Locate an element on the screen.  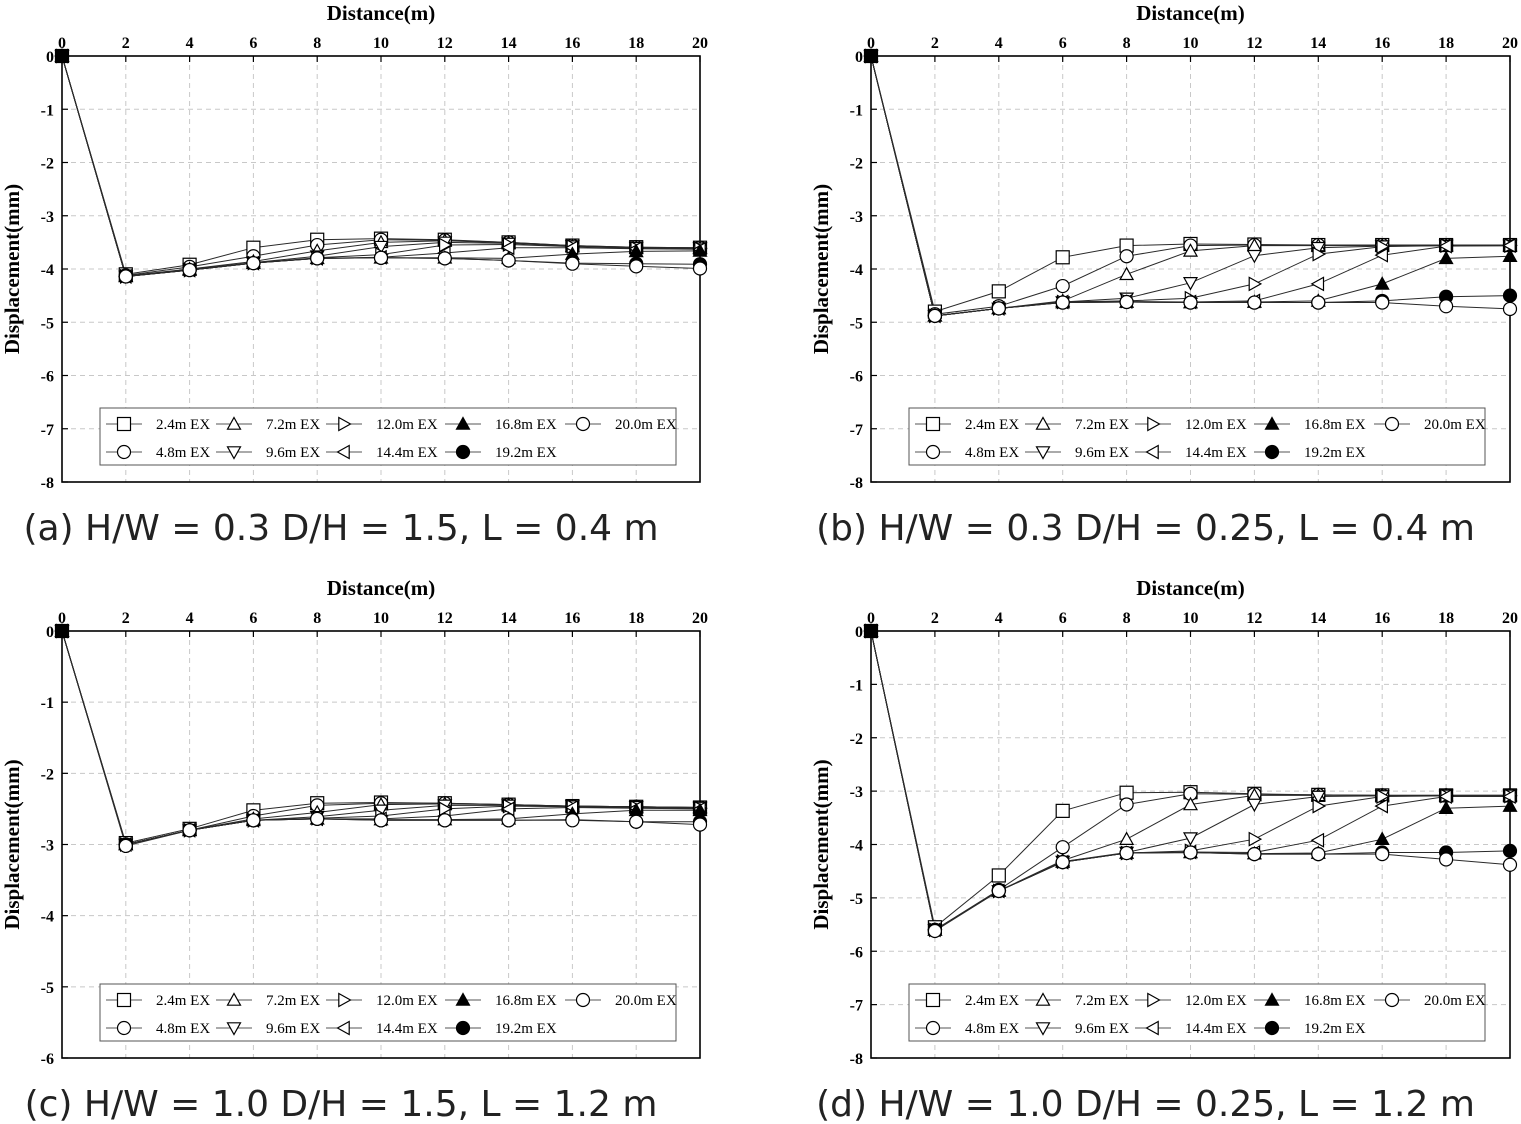
x-axis-title: Distance(m) is located at coordinates (381, 13).